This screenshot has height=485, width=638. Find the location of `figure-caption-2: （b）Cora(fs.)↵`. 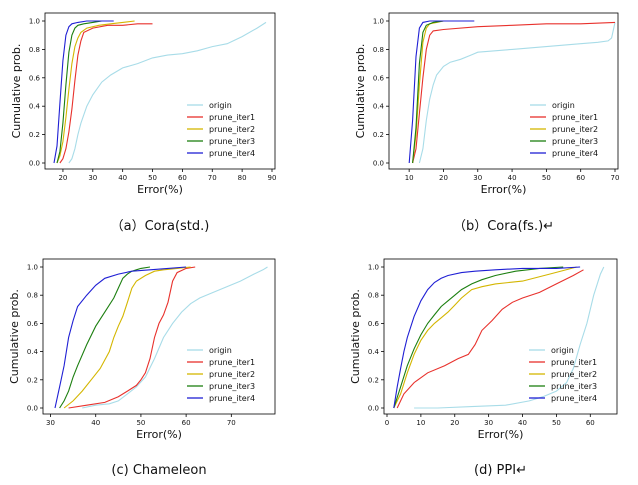

figure-caption-2: （b）Cora(fs.)↵ is located at coordinates (503, 226).